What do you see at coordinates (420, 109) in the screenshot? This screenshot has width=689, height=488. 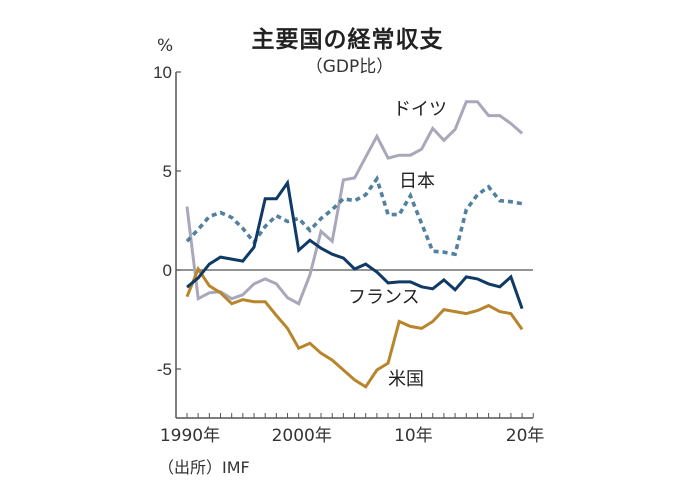 I see `series-label-germany: ドイツ` at bounding box center [420, 109].